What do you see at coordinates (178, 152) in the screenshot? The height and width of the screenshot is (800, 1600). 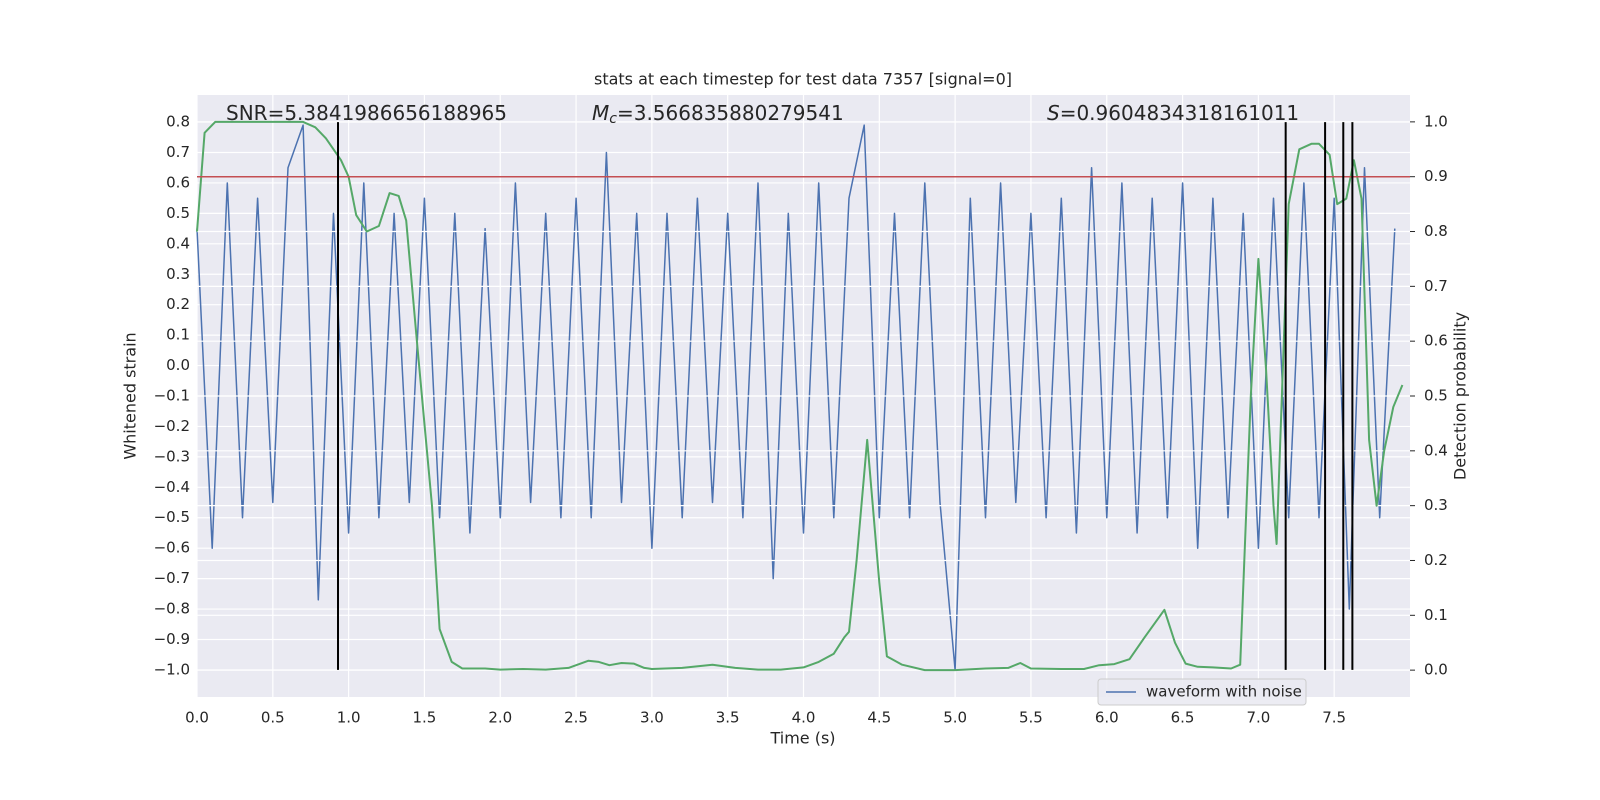 I see `y-tick-label: 0.7` at bounding box center [178, 152].